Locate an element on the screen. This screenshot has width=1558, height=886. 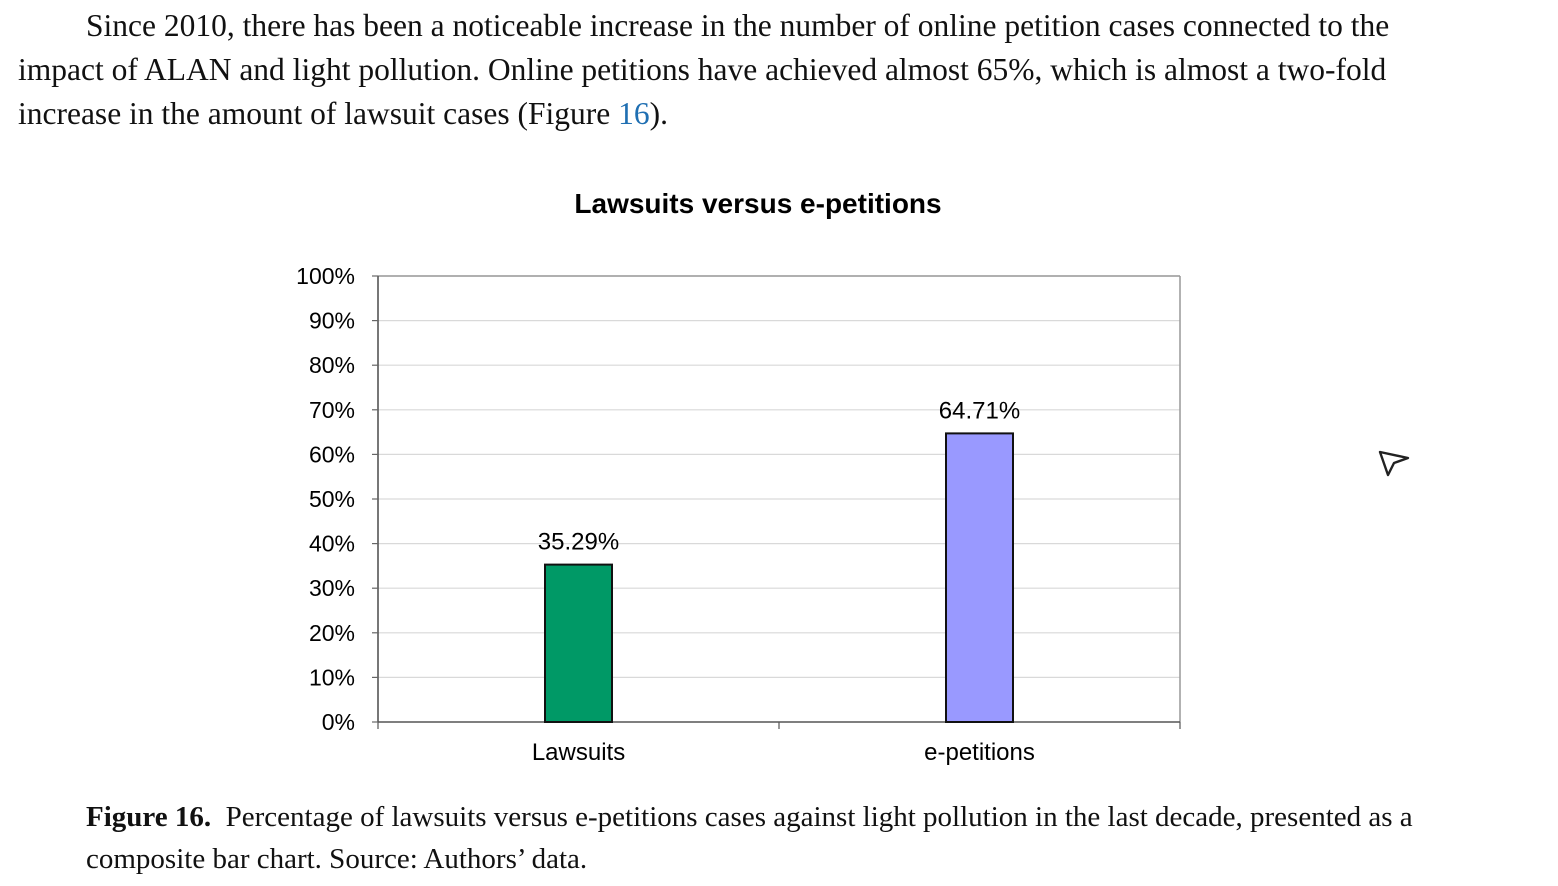
y-tick-label: 50% is located at coordinates (332, 499).